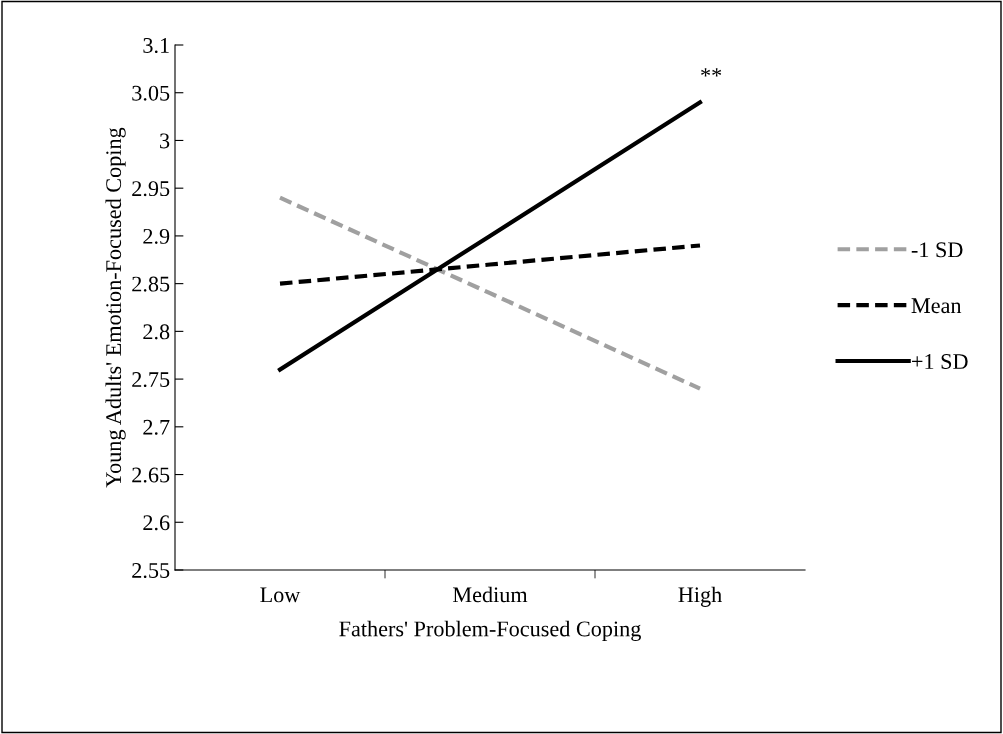 The height and width of the screenshot is (734, 1003). I want to click on y-tick-label: 2.8, so click(156, 332).